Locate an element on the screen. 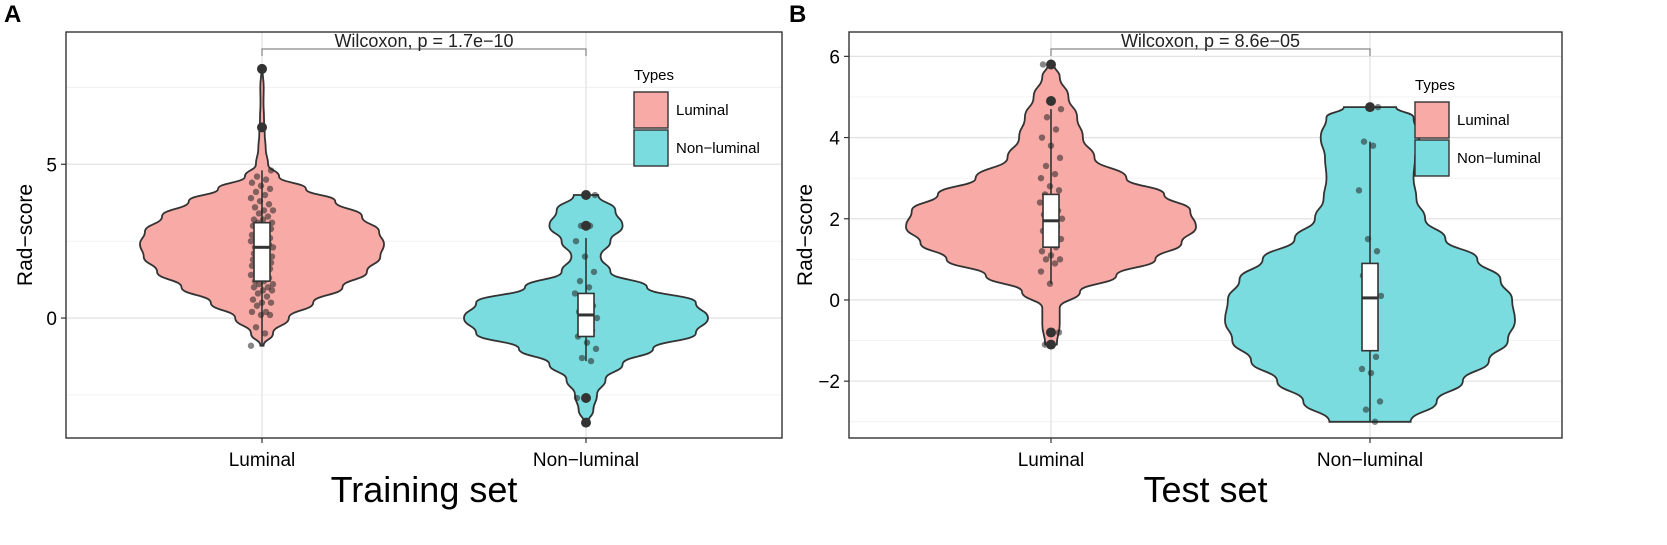 This screenshot has height=545, width=1667. legend-label-luminal-b: Luminal is located at coordinates (1483, 120).